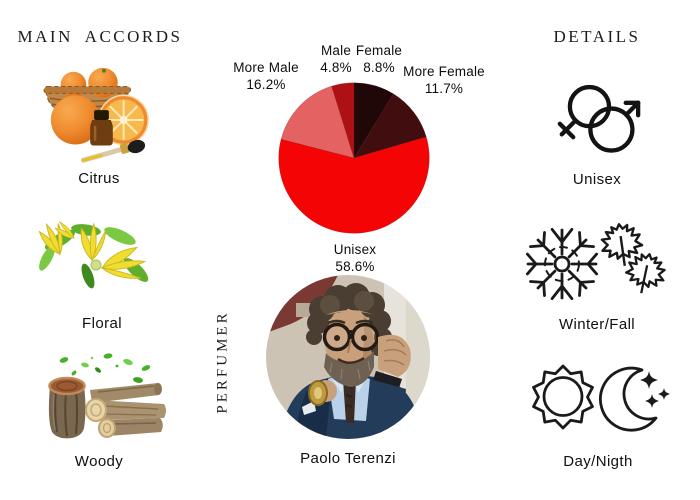  I want to click on main-accords-title: MAIN ACCORDS, so click(100, 36).